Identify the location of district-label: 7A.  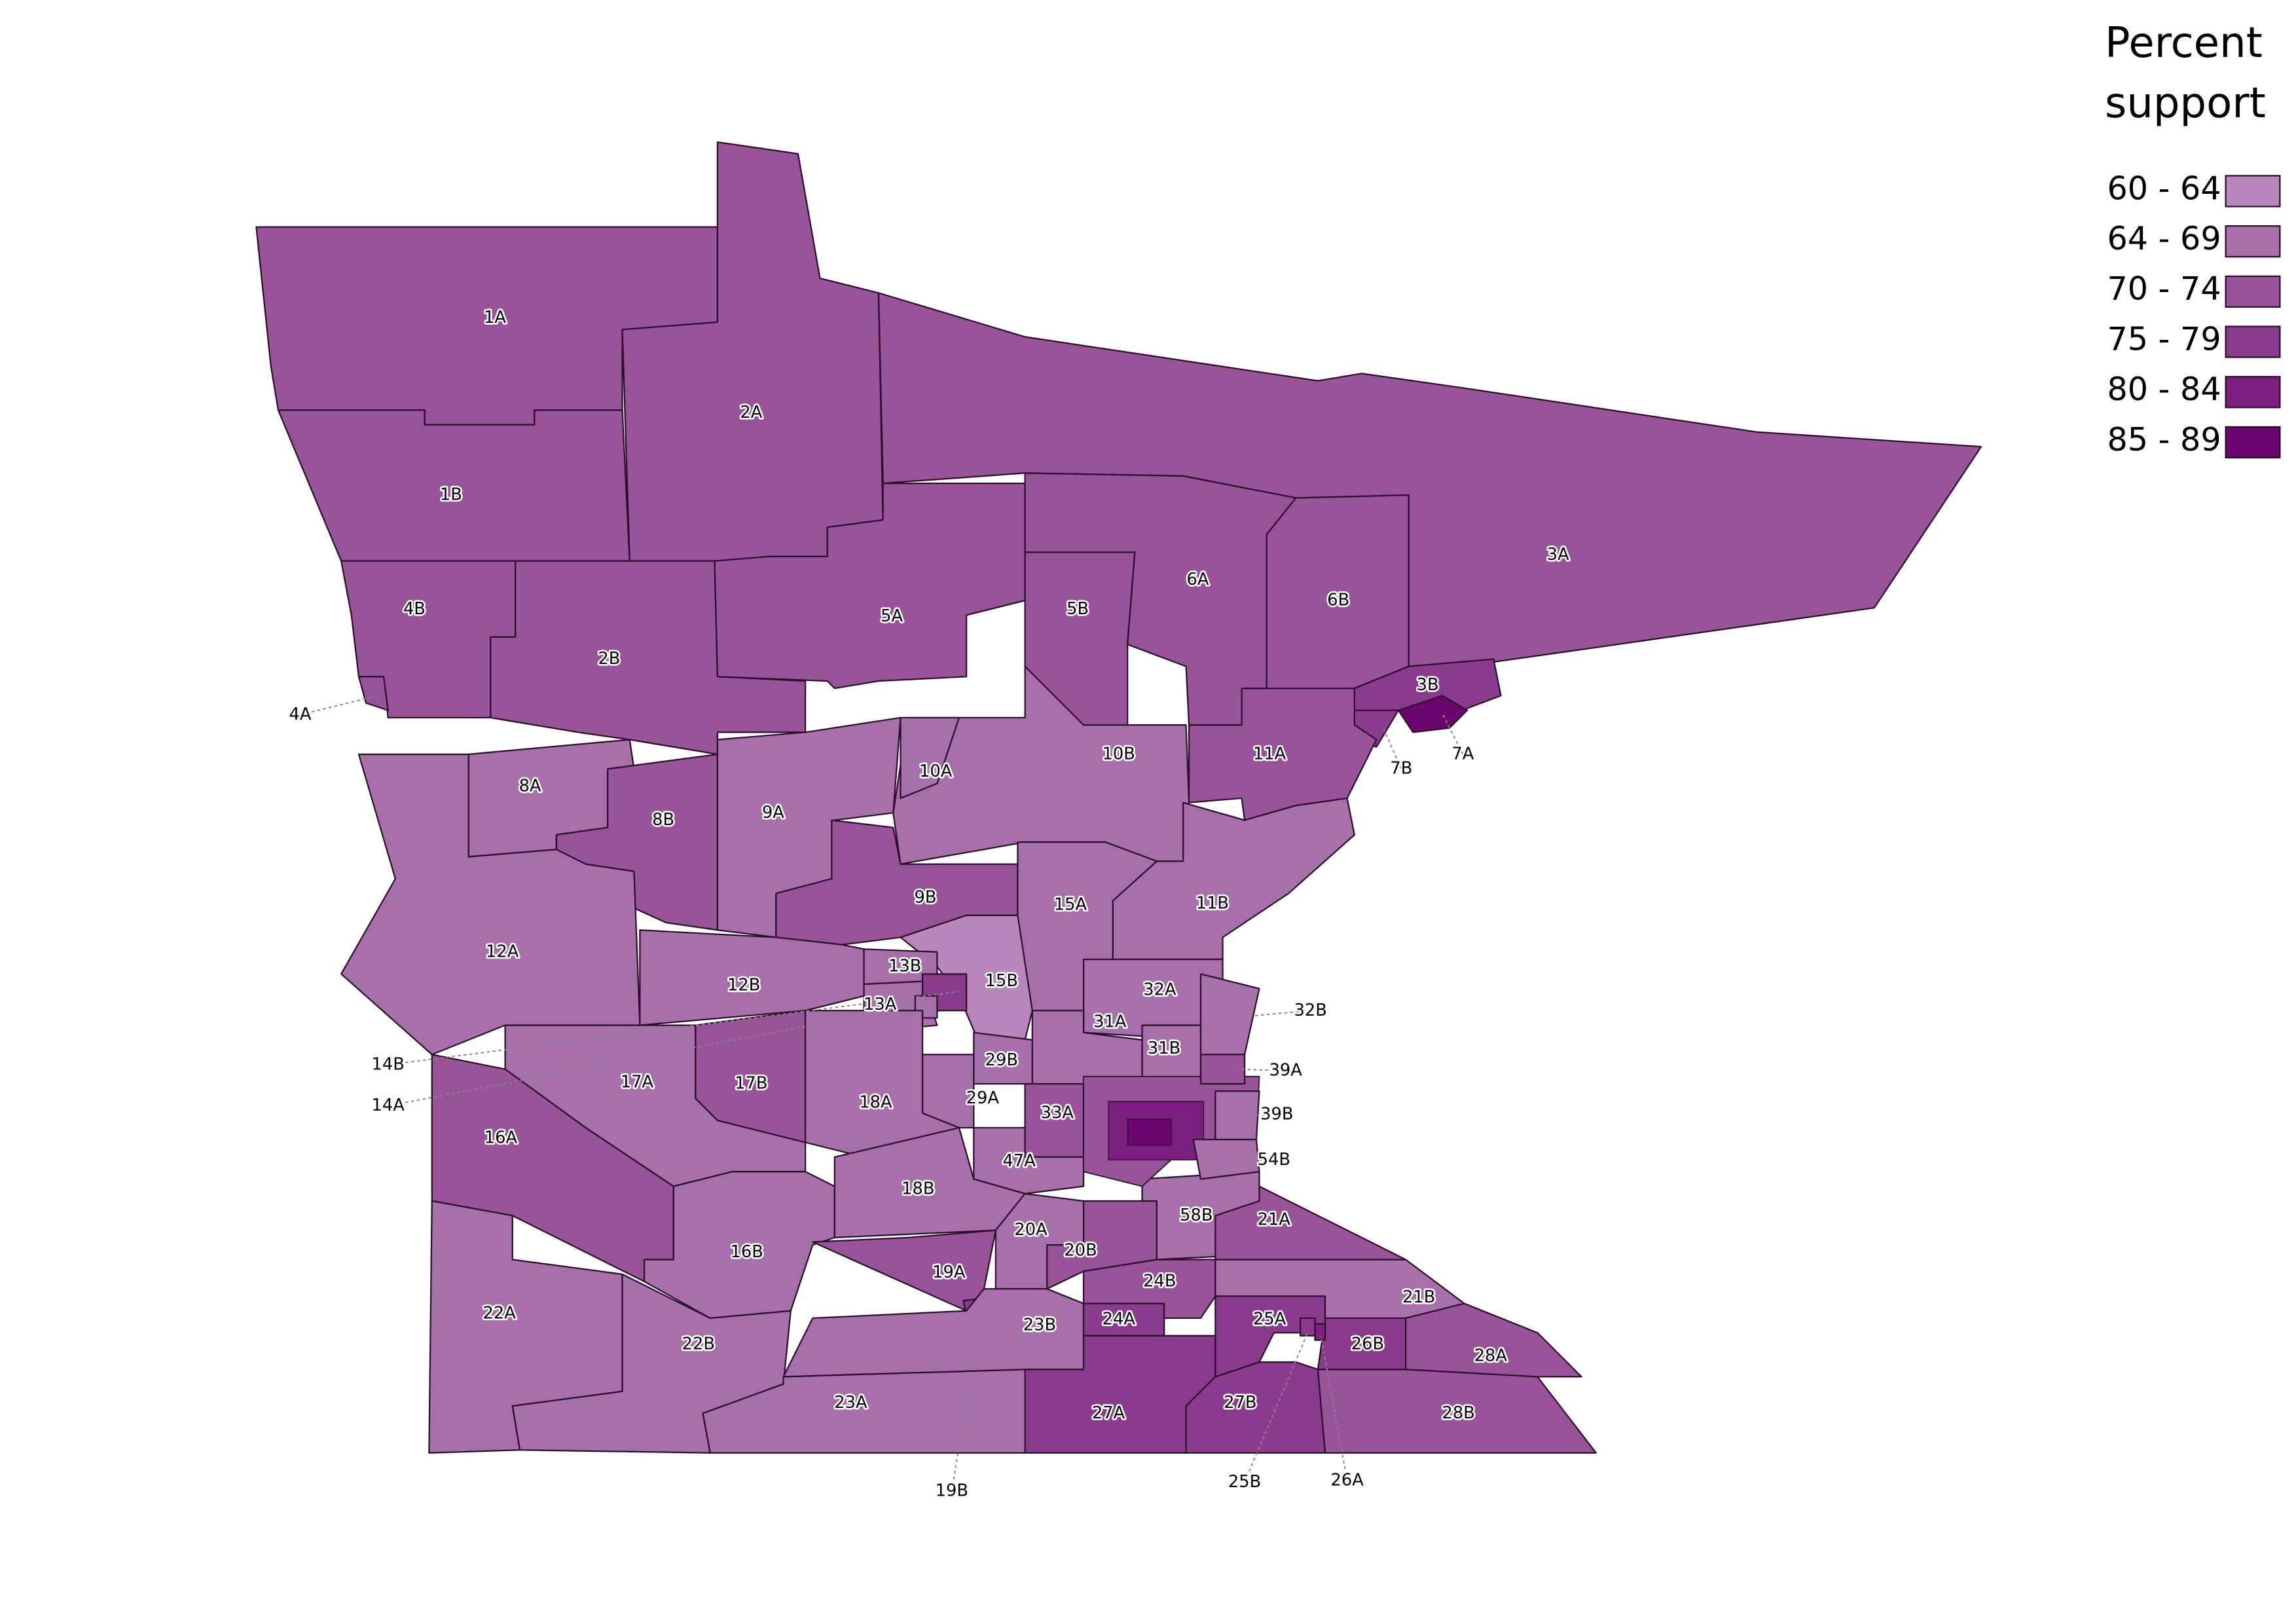
(1462, 754).